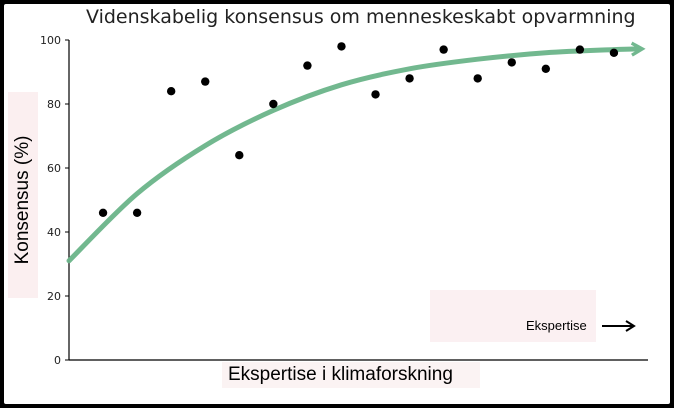 This screenshot has height=408, width=674. I want to click on y-tick-label: 20, so click(54, 296).